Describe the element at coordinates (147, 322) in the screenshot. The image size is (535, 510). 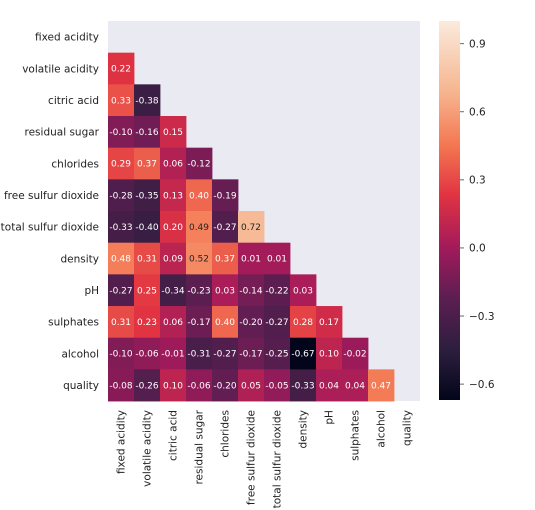
I see `heatmap-cell-sulphates-volatile-acidity` at that location.